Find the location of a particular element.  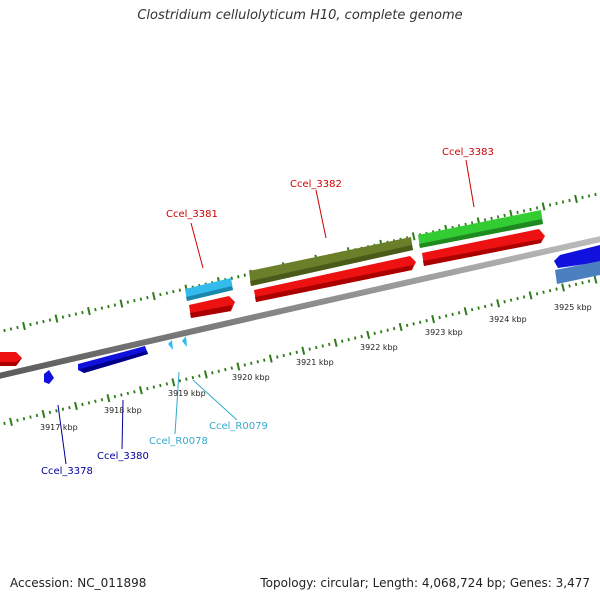

gene-label-Ccel_3382: Ccel_3382 is located at coordinates (316, 184).